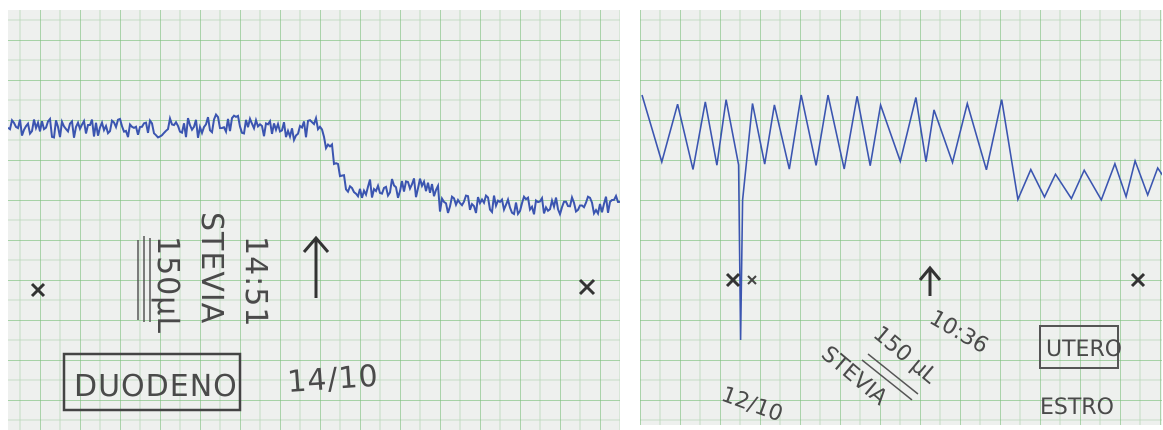 Image resolution: width=1163 pixels, height=430 pixels. I want to click on substance-label: STEVIA, so click(211, 268).